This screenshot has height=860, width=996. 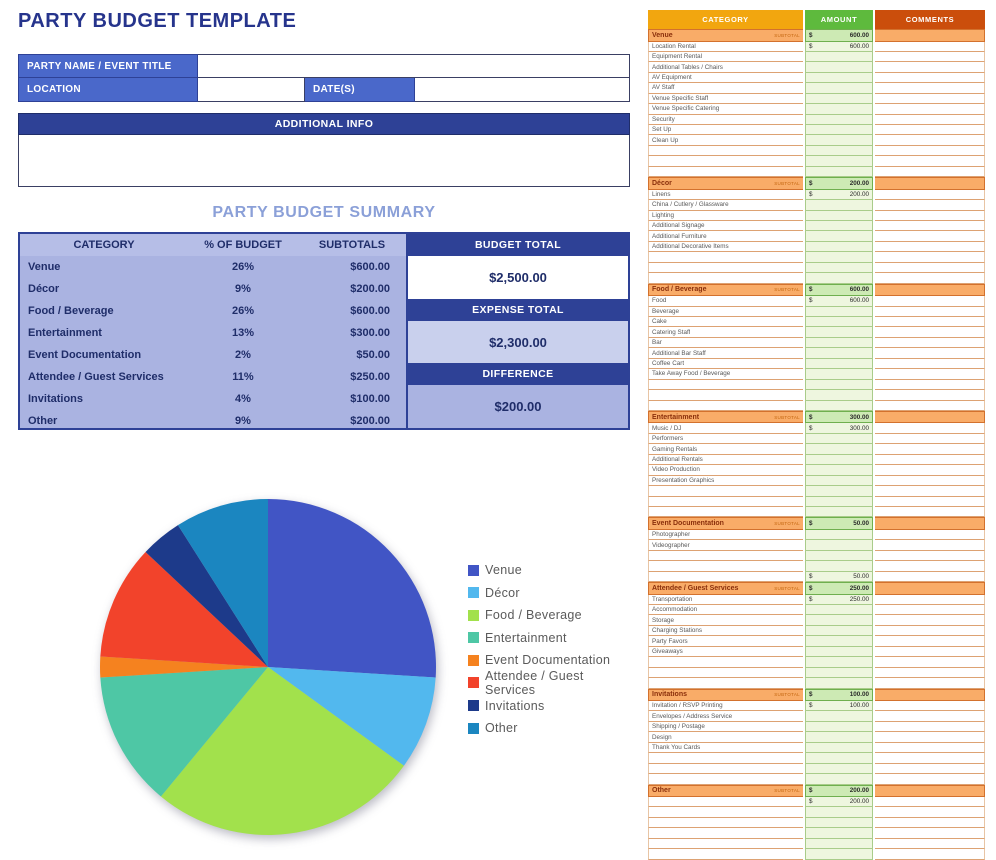 What do you see at coordinates (725, 535) in the screenshot?
I see `item-category-cell: Photographer` at bounding box center [725, 535].